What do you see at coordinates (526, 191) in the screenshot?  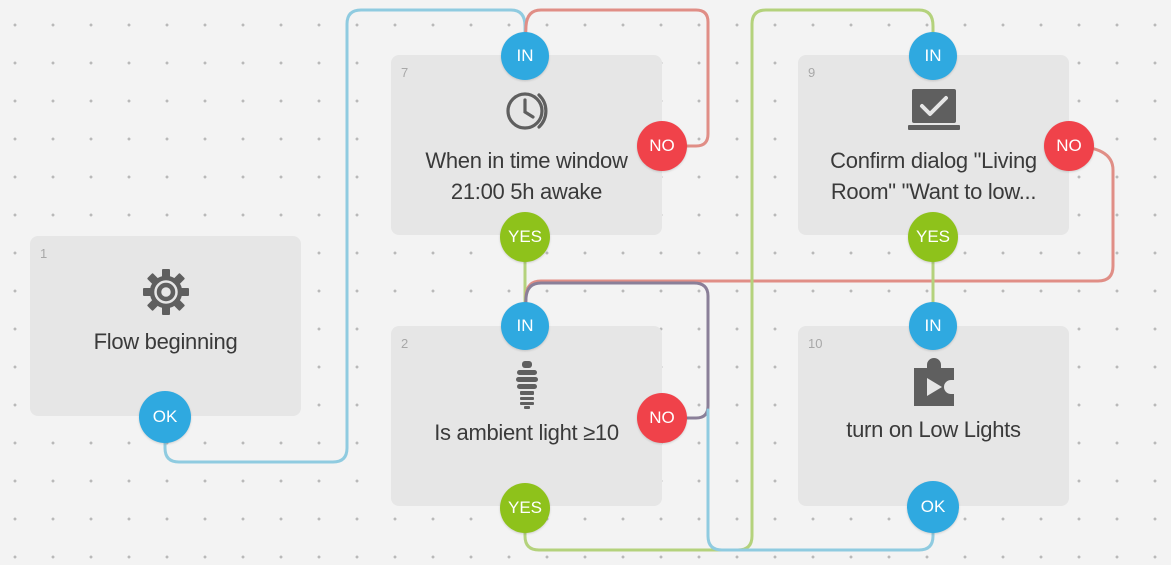 I see `block-label-line: 21:00 5h awake` at bounding box center [526, 191].